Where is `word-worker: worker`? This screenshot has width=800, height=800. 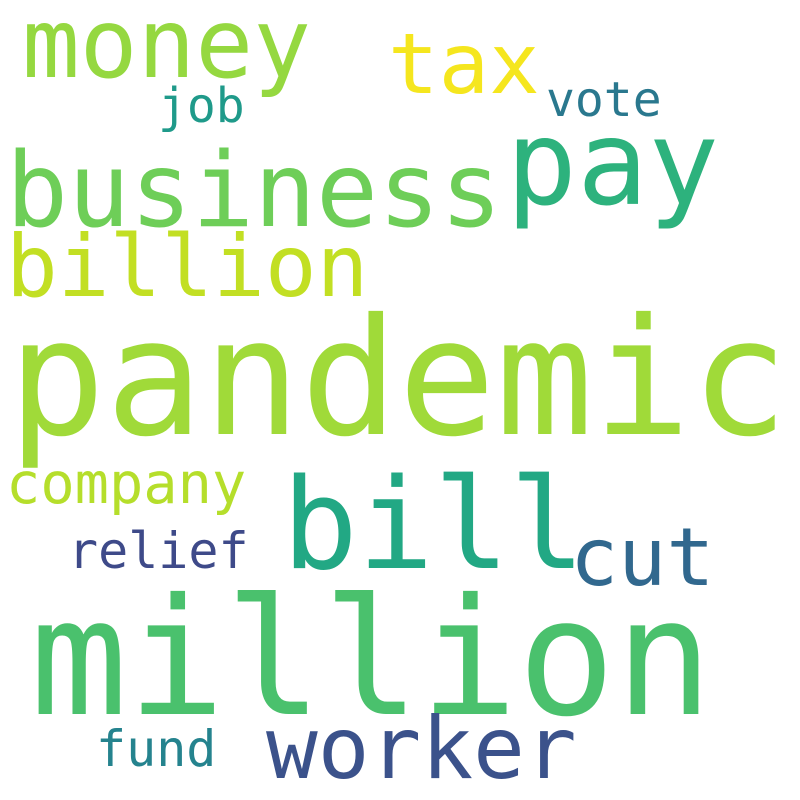
word-worker: worker is located at coordinates (421, 749).